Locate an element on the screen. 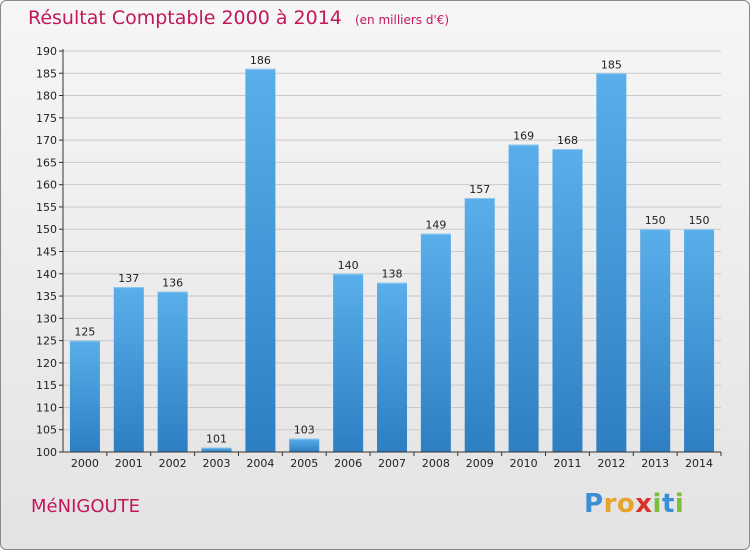 This screenshot has height=550, width=750. x-tick-label: 2012 is located at coordinates (611, 463).